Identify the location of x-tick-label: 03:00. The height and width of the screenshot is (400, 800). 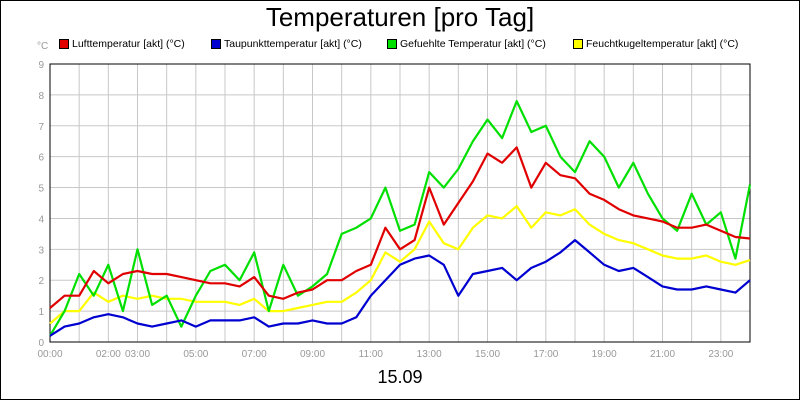
(137, 354).